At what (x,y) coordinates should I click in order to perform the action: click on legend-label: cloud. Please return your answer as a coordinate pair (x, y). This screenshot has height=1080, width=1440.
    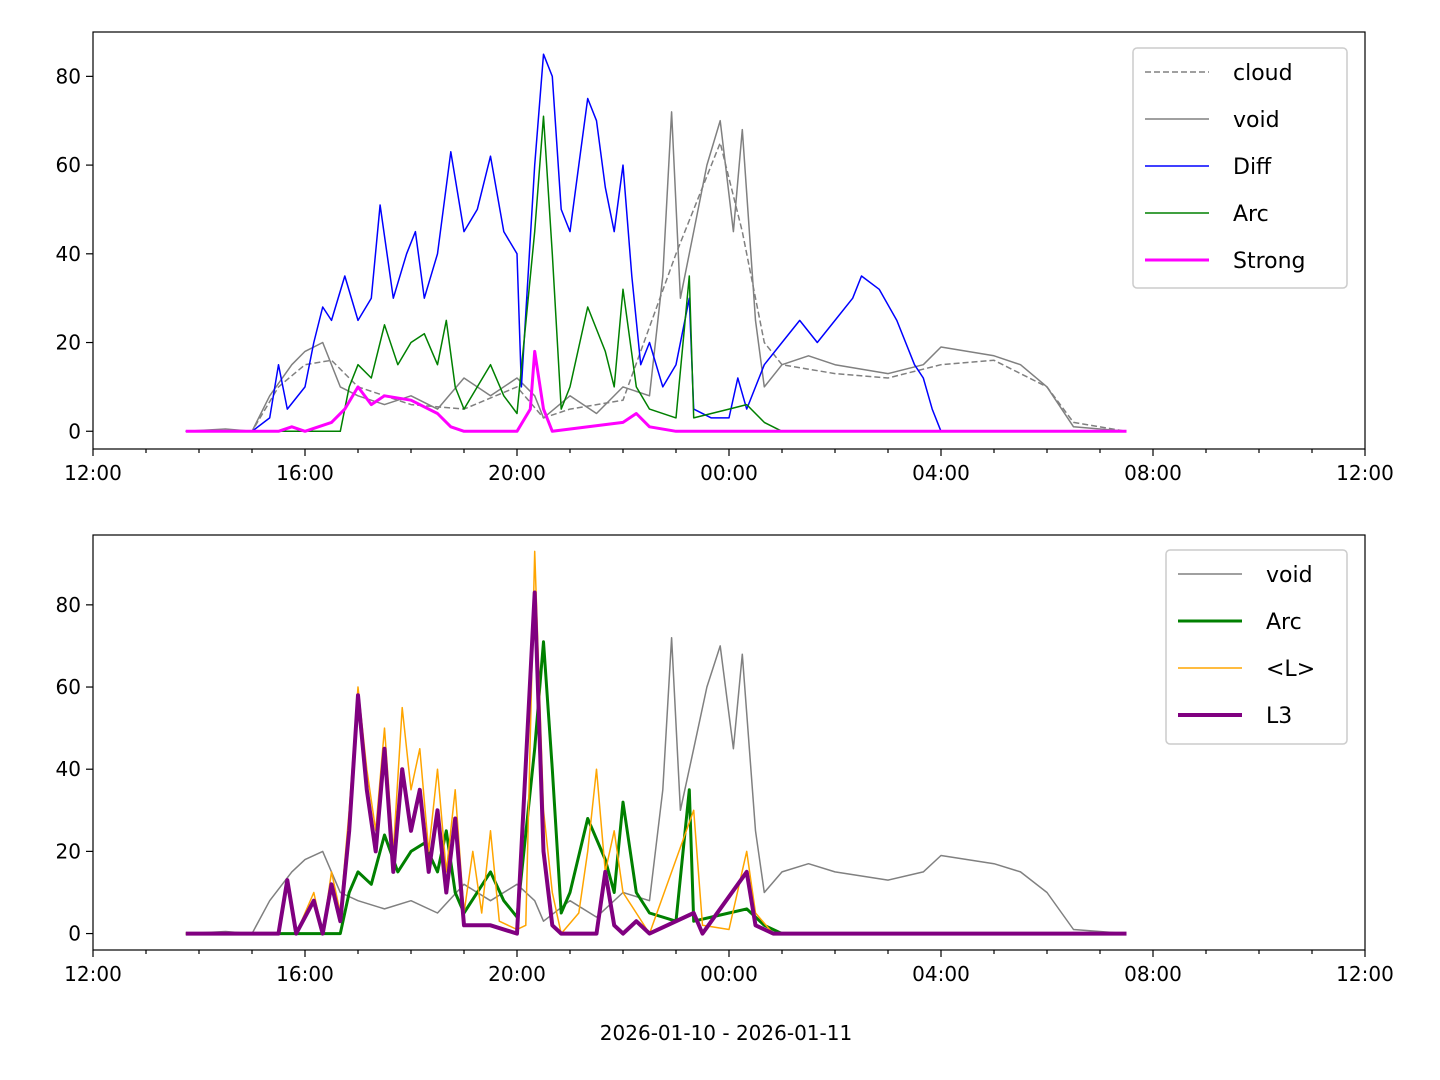
    Looking at the image, I should click on (1263, 73).